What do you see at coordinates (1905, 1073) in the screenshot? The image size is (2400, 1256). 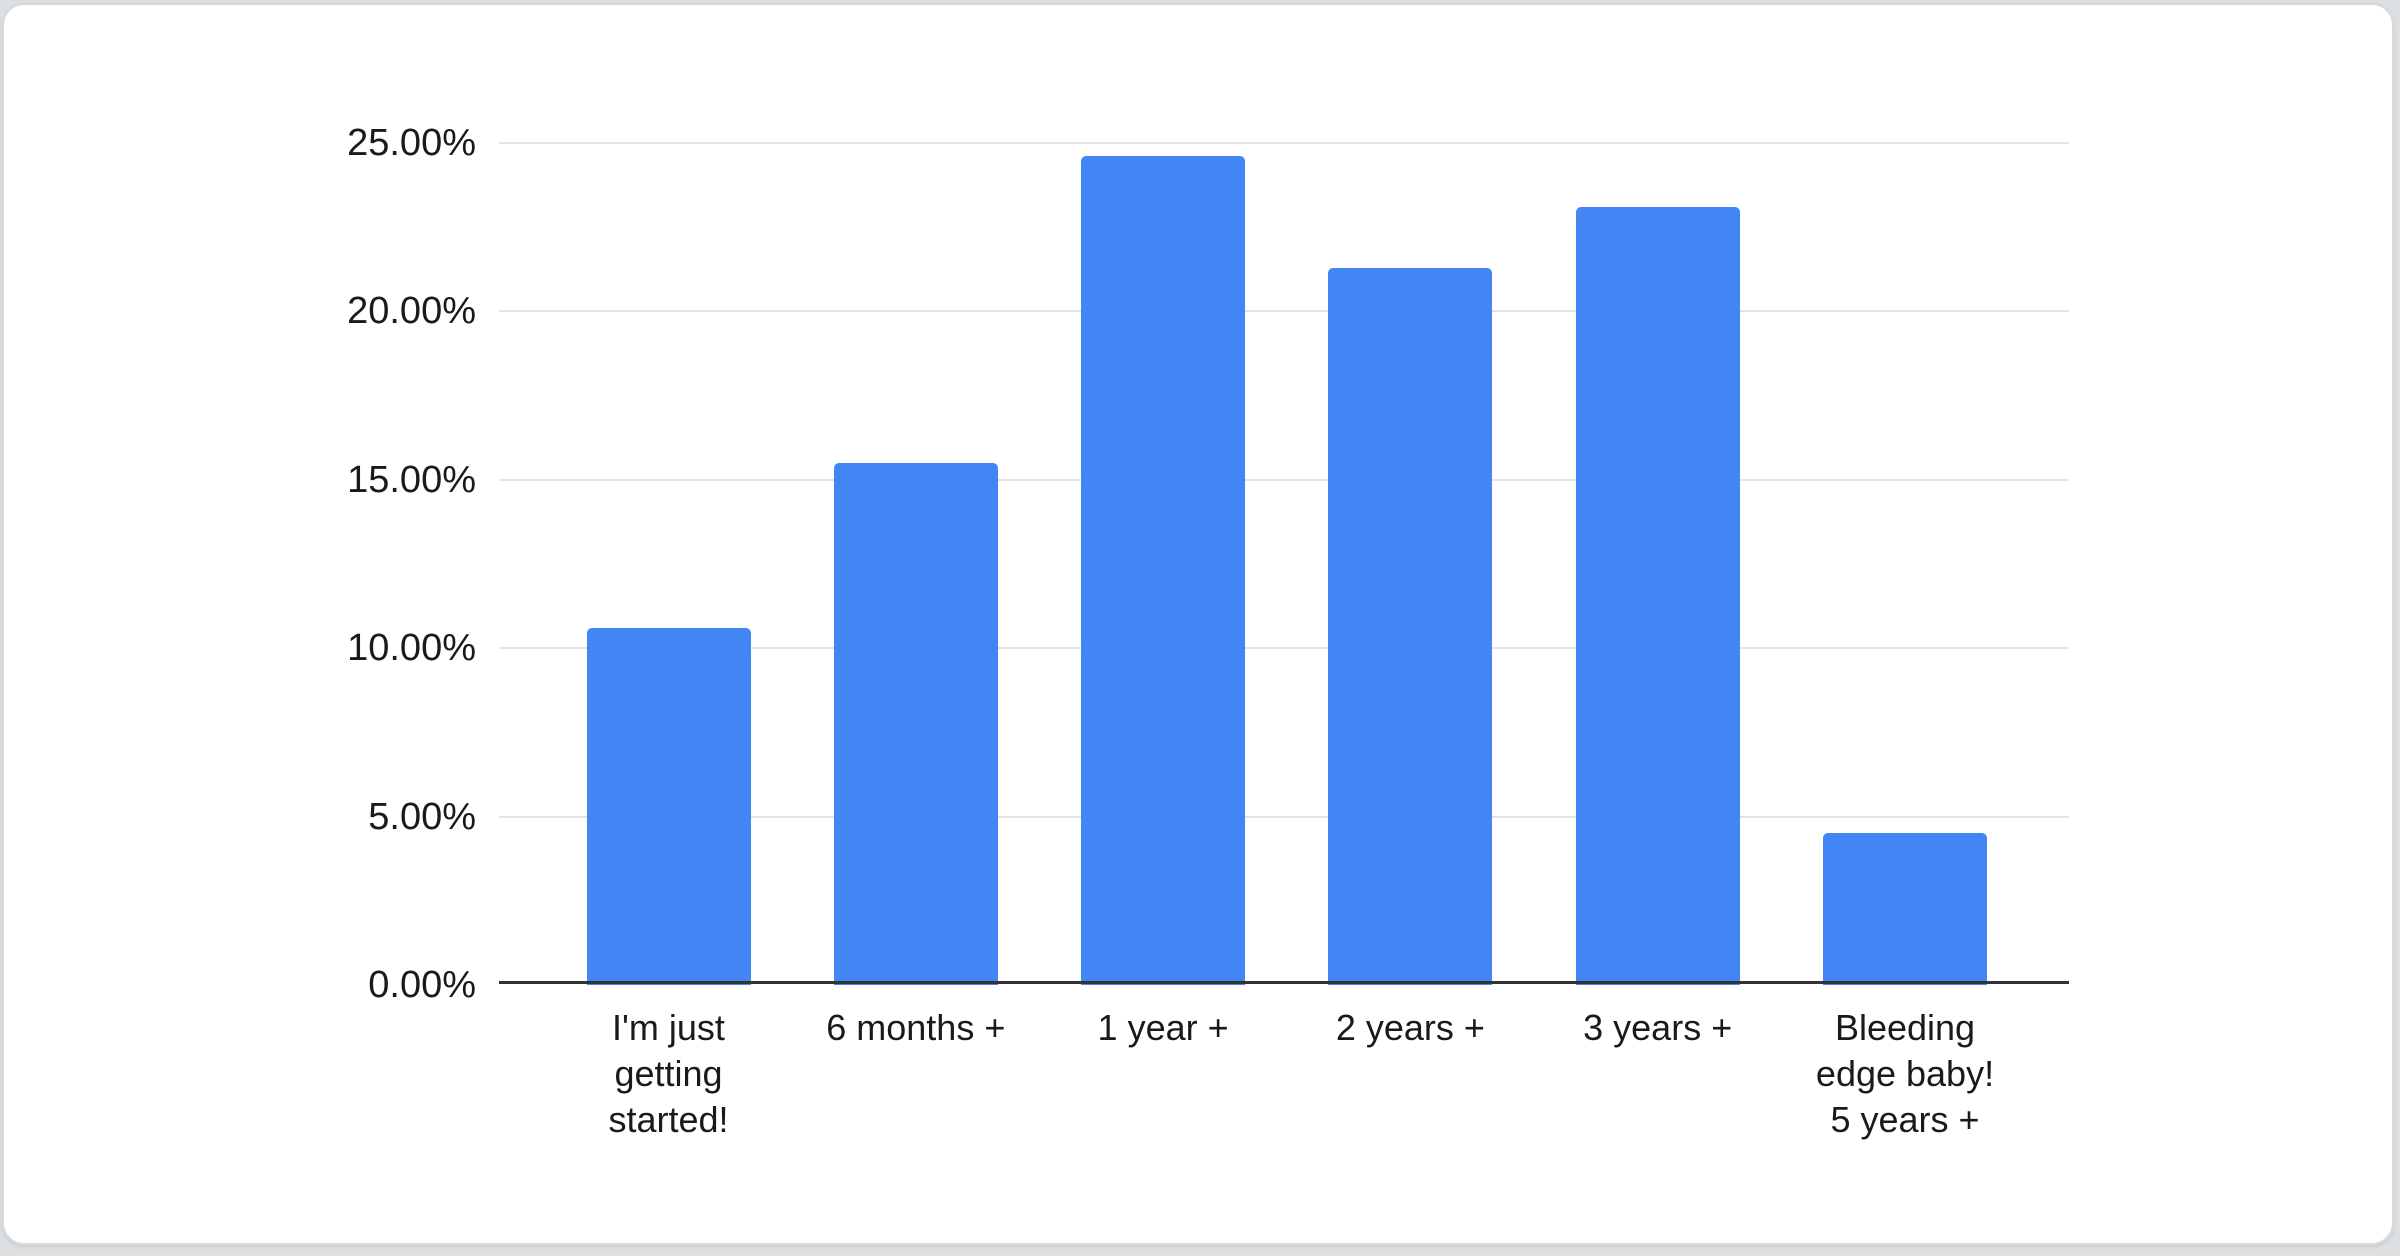 I see `x-axis-category-label: Bleeding edge baby! 5 years +` at bounding box center [1905, 1073].